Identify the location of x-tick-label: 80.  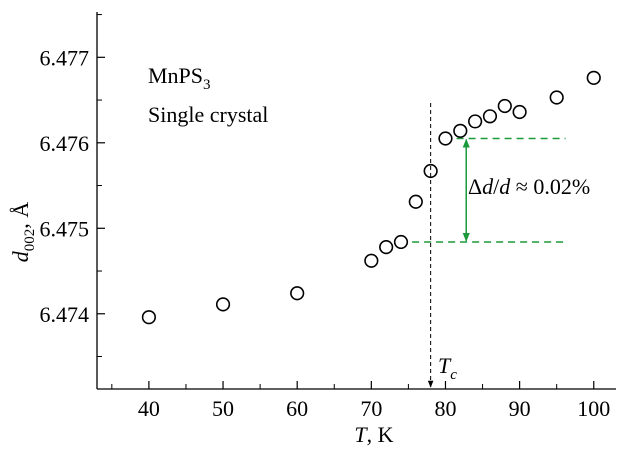
(445, 408).